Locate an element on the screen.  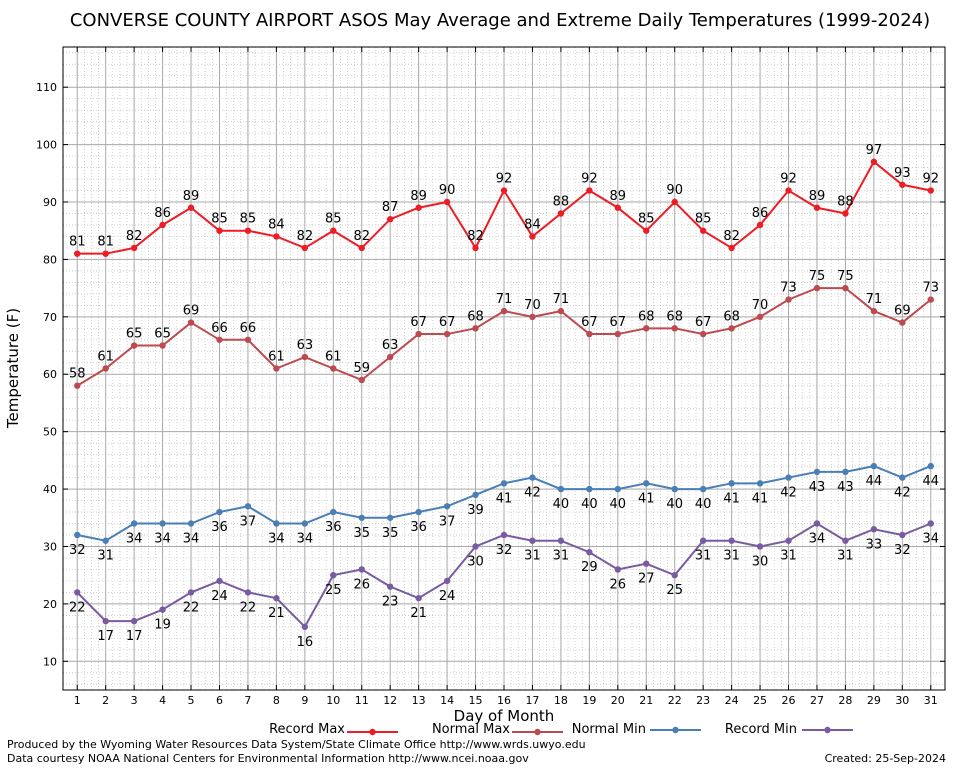
data-label-normal-min: 44 is located at coordinates (874, 481).